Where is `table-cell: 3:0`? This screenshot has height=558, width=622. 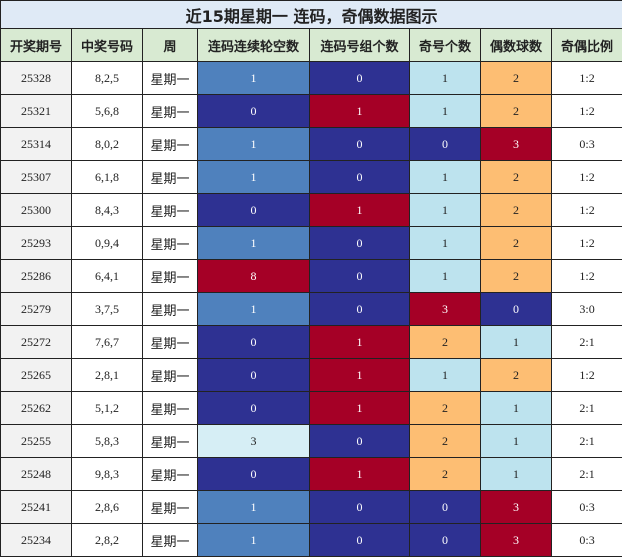 table-cell: 3:0 is located at coordinates (586, 309).